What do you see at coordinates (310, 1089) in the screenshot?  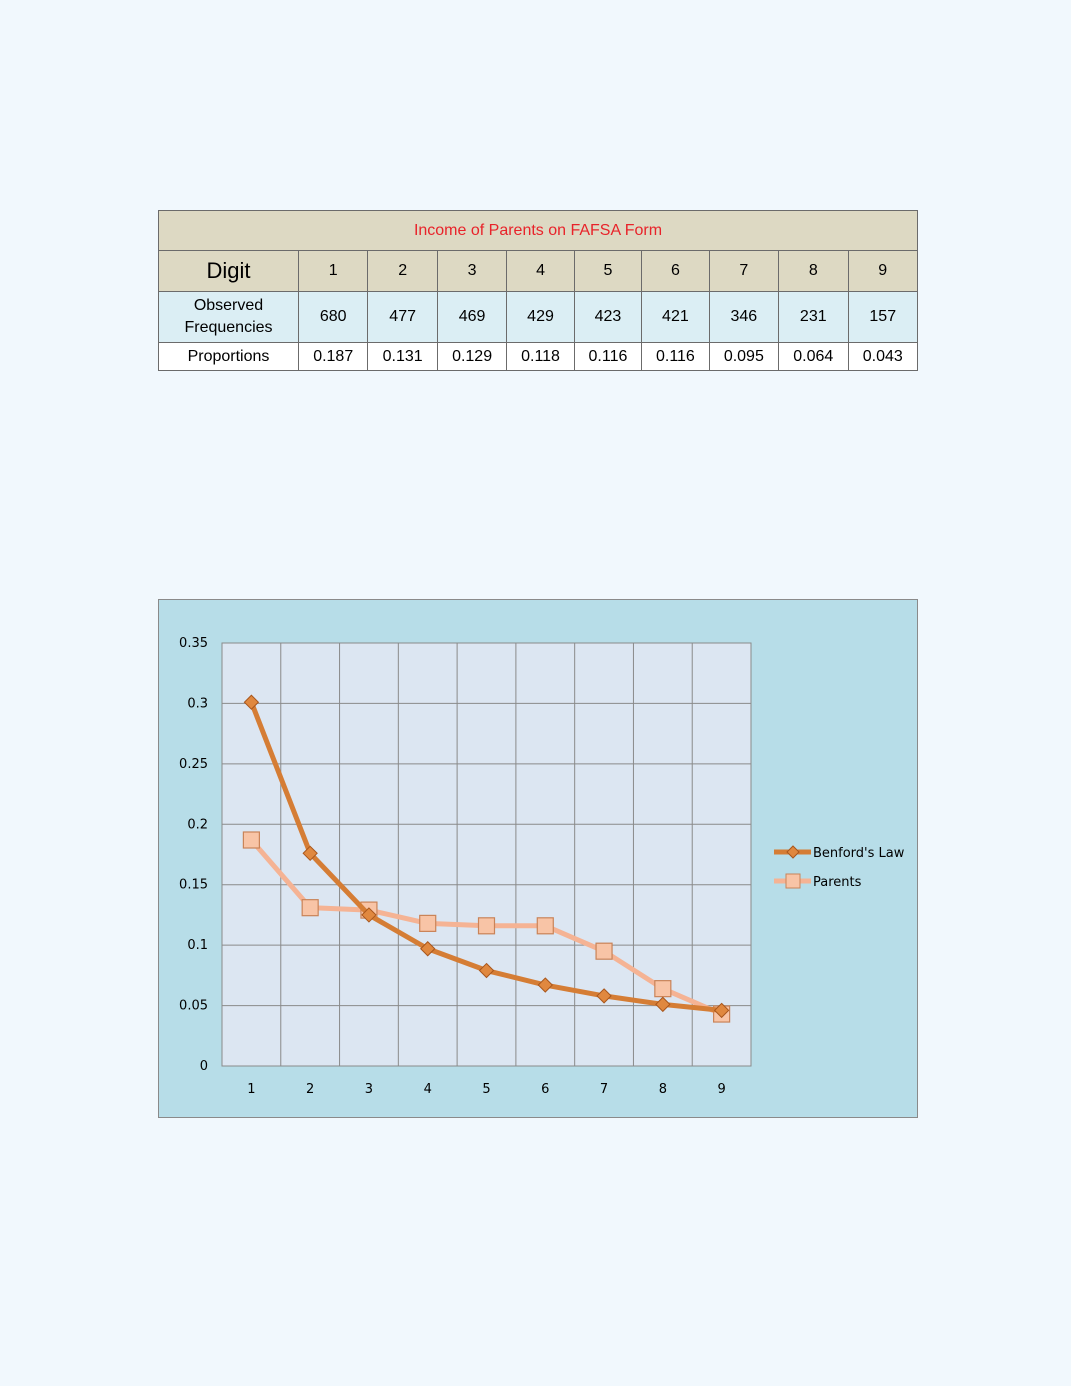 I see `x-tick-label-2: 2` at bounding box center [310, 1089].